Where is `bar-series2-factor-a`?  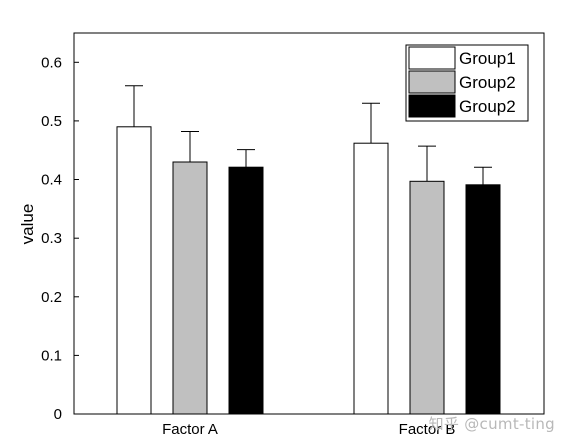
bar-series2-factor-a is located at coordinates (190, 288).